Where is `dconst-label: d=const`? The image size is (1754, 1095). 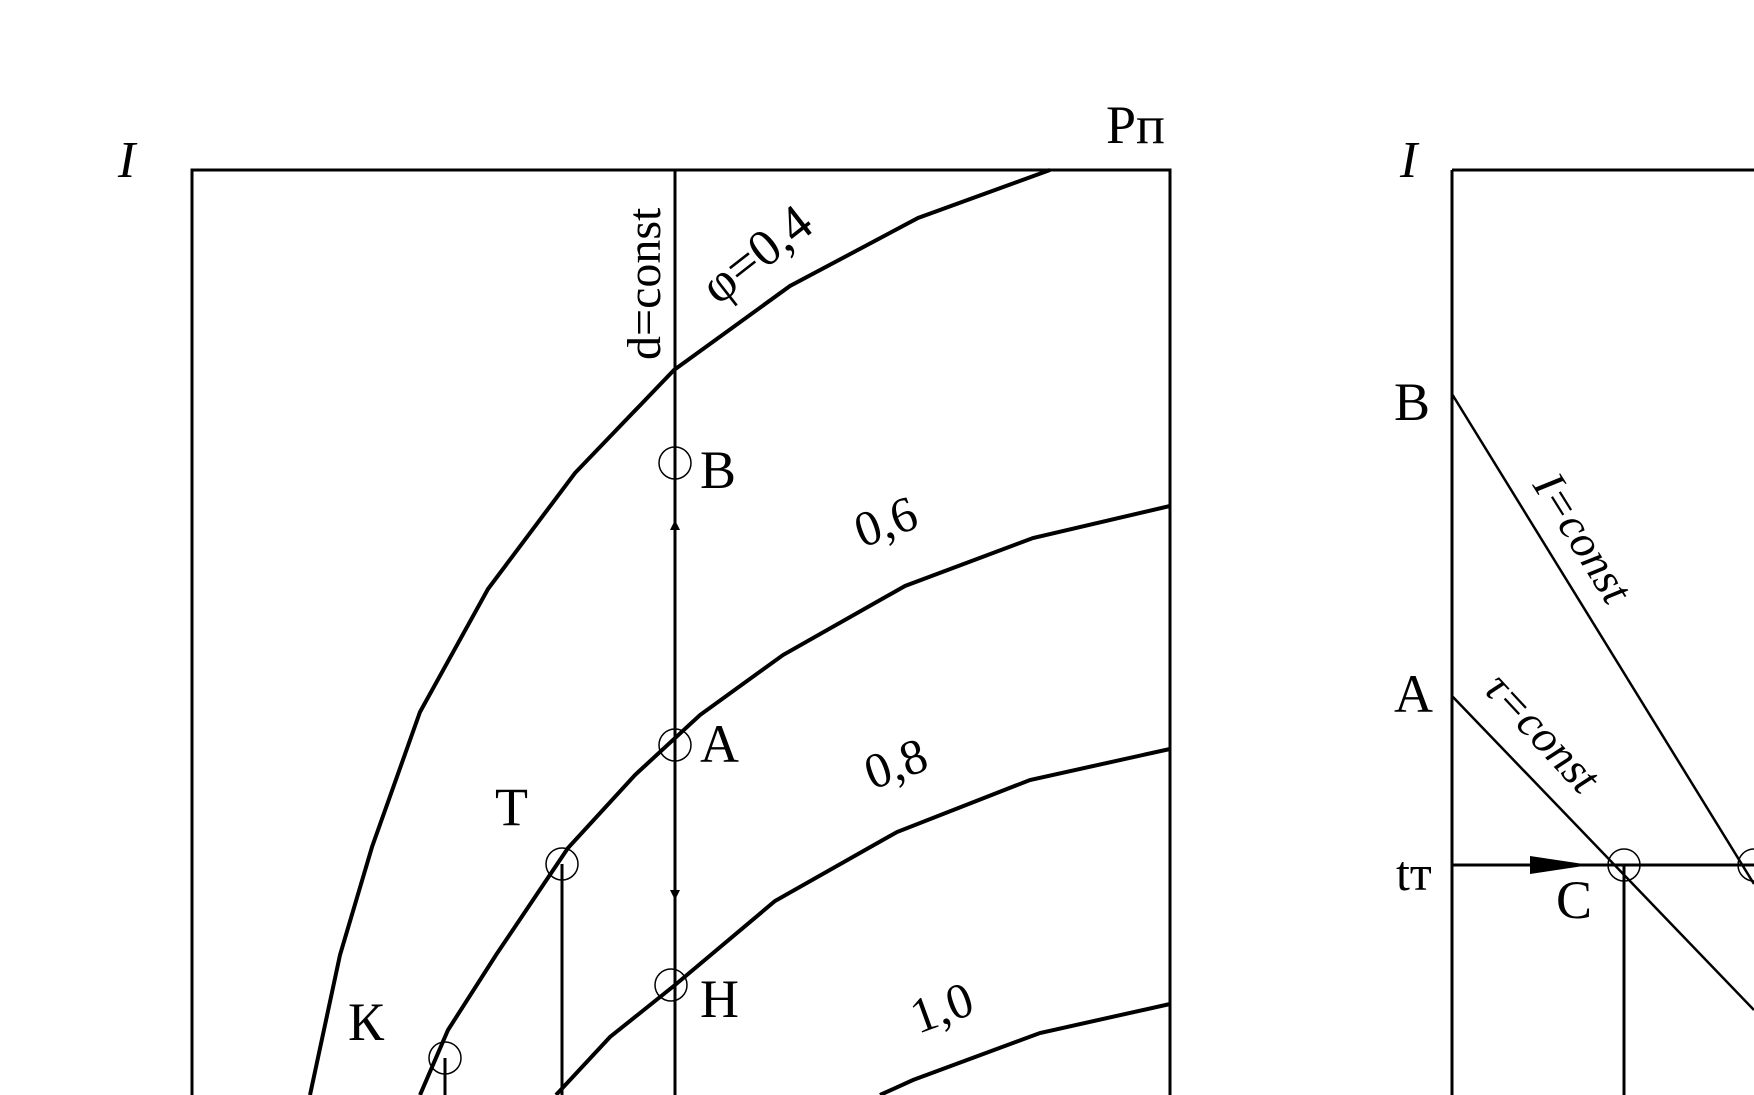
dconst-label: d=const is located at coordinates (644, 283).